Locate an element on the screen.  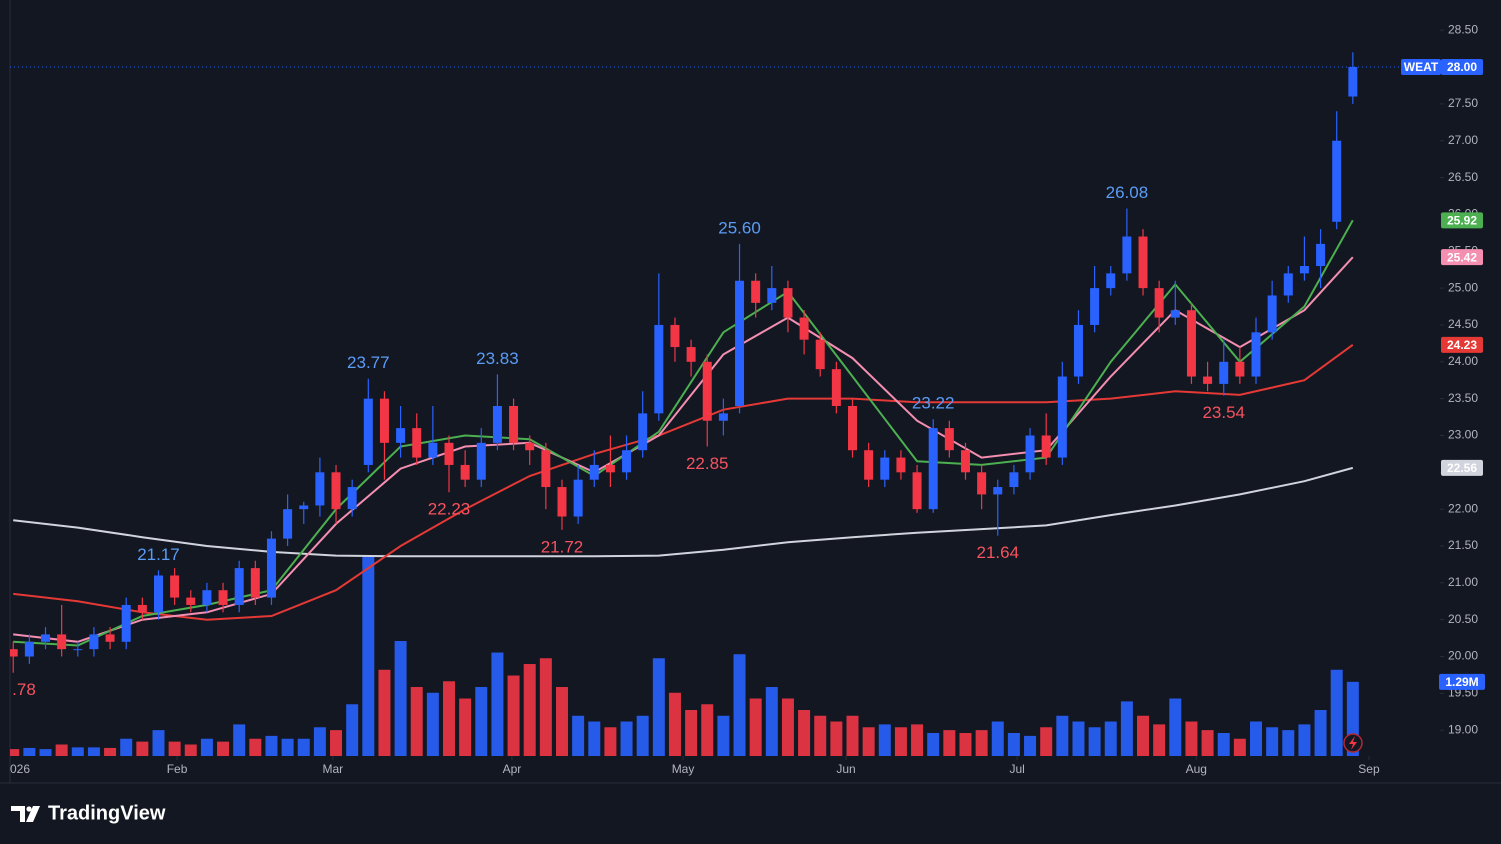
brand-logo: TradingView is located at coordinates (88, 813).